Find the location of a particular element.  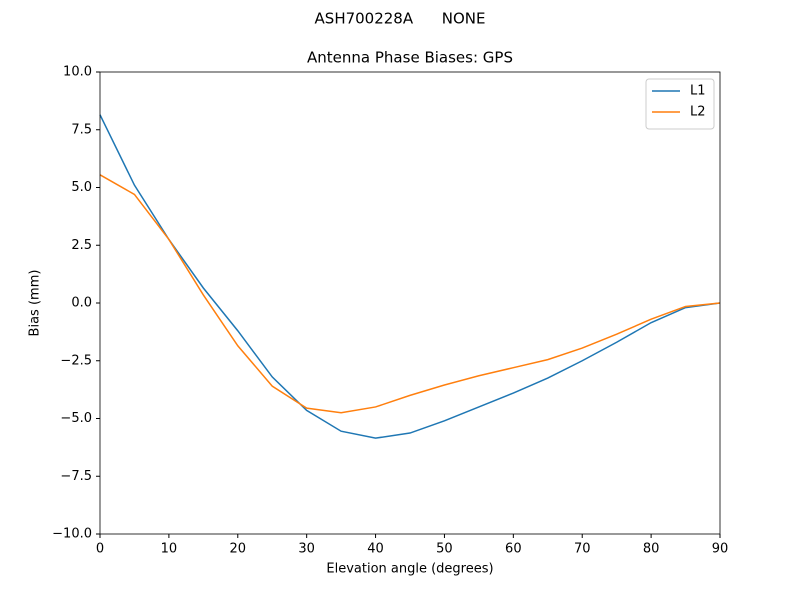

x-tick-label: 30 is located at coordinates (306, 549).